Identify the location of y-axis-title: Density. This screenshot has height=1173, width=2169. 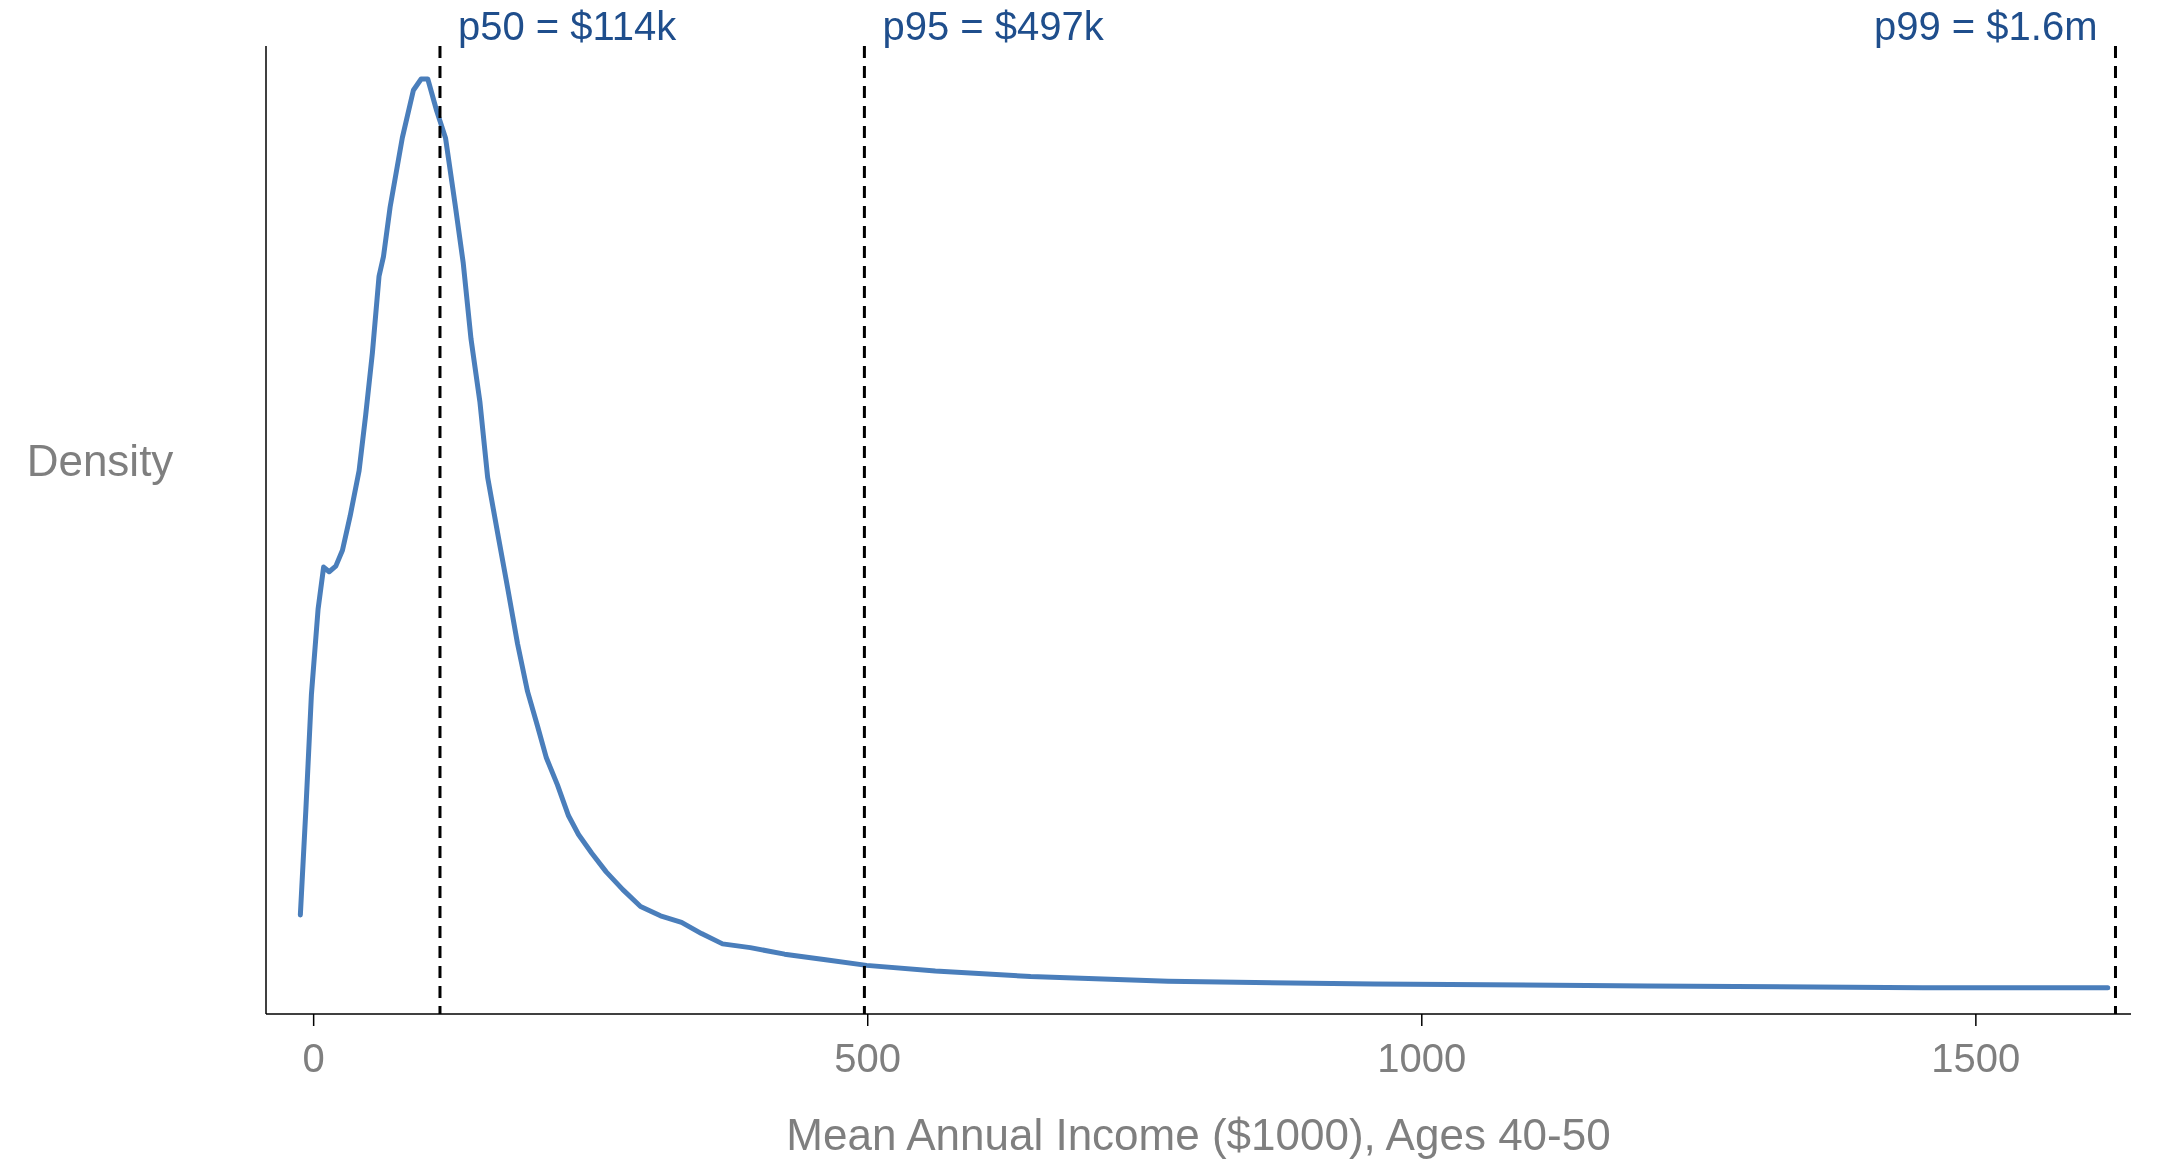
(100, 460).